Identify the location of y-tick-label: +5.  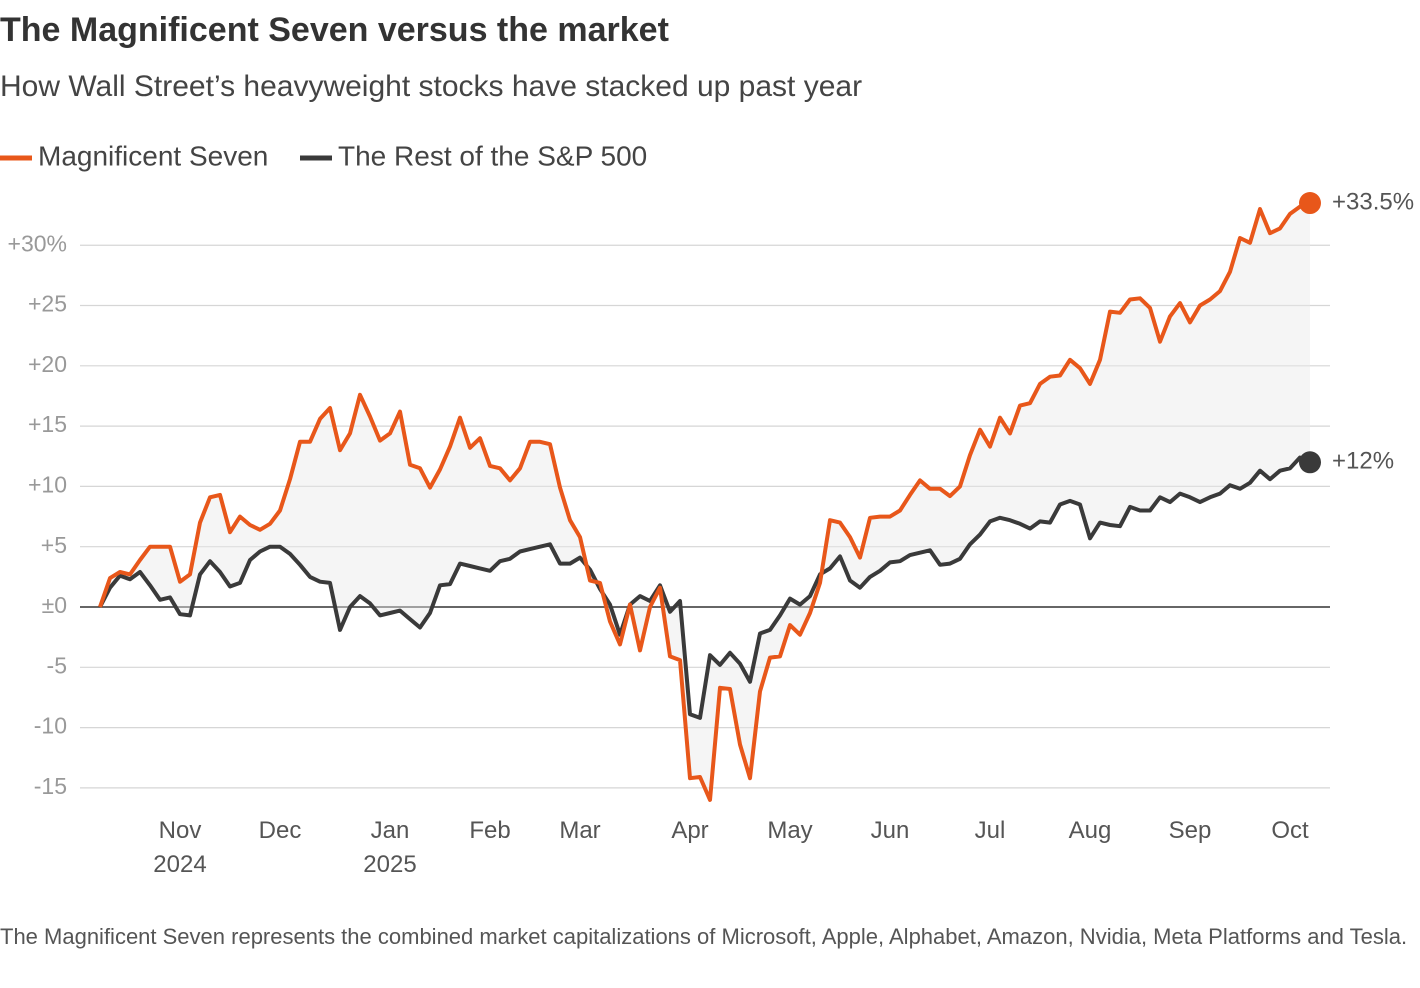
(54, 545).